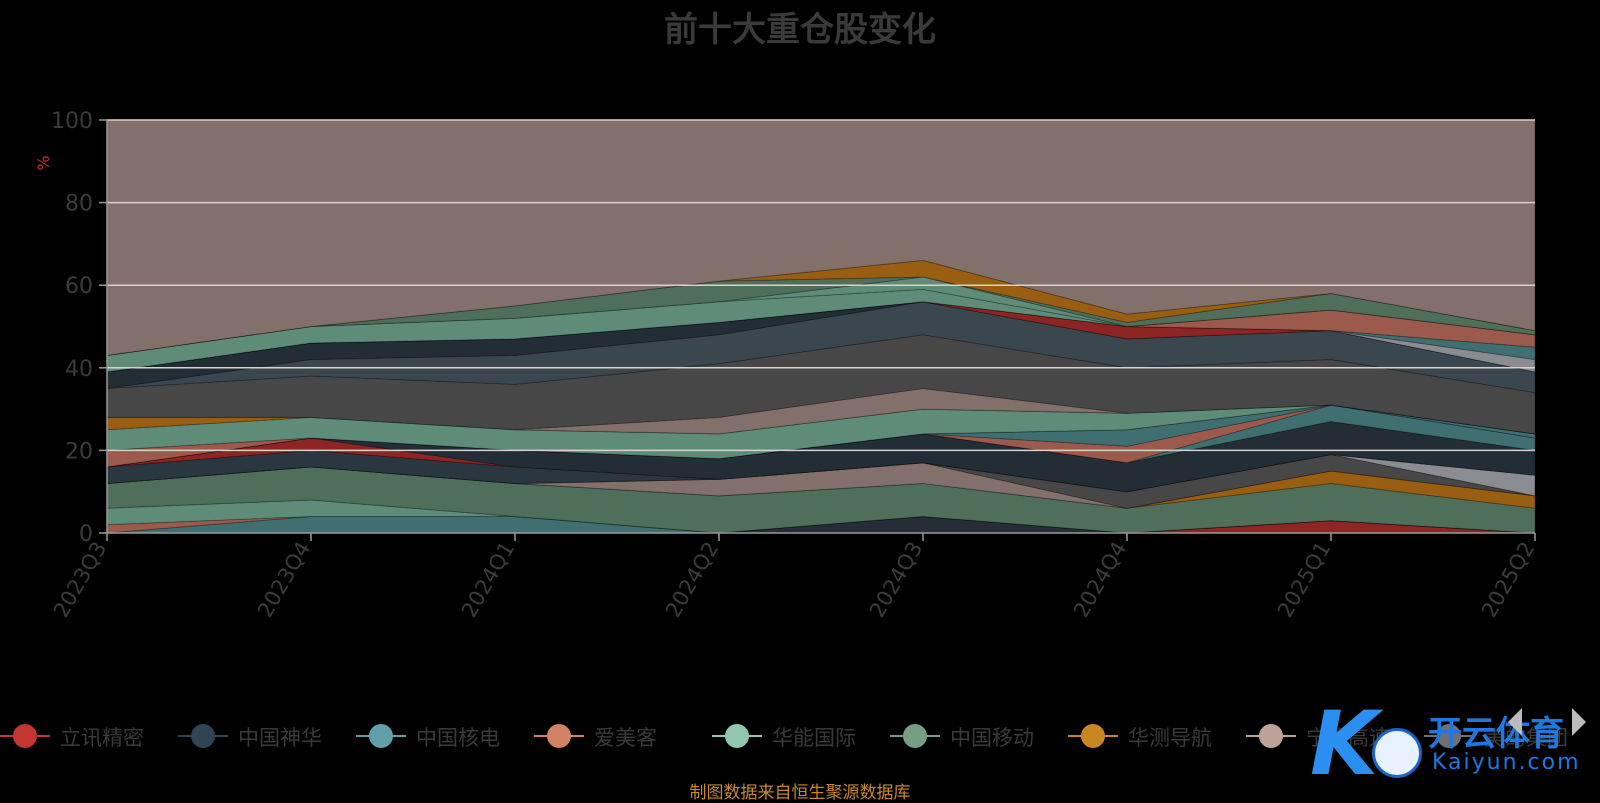 The image size is (1600, 803). Describe the element at coordinates (625, 738) in the screenshot. I see `legend-label: 爱美客` at that location.